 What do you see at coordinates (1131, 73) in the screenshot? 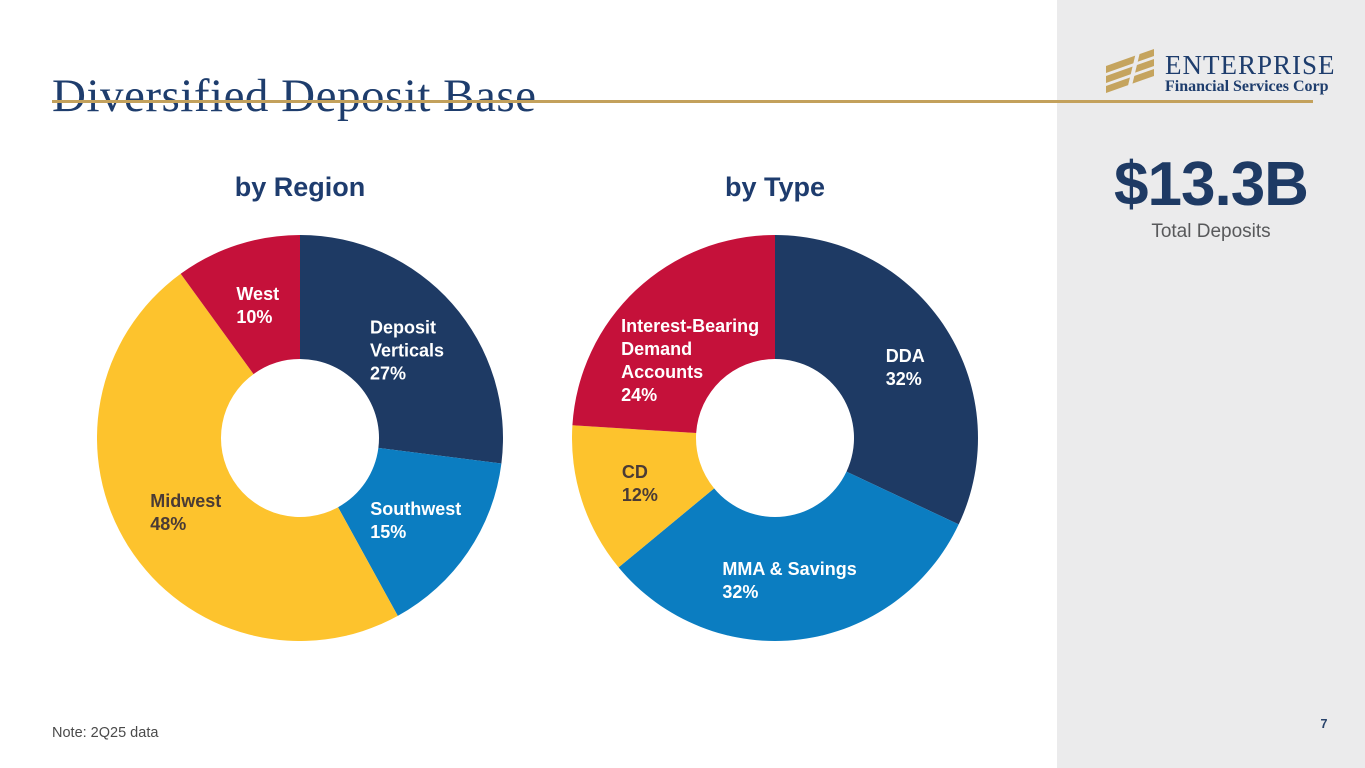
I see `enterprise-stripes-icon` at bounding box center [1131, 73].